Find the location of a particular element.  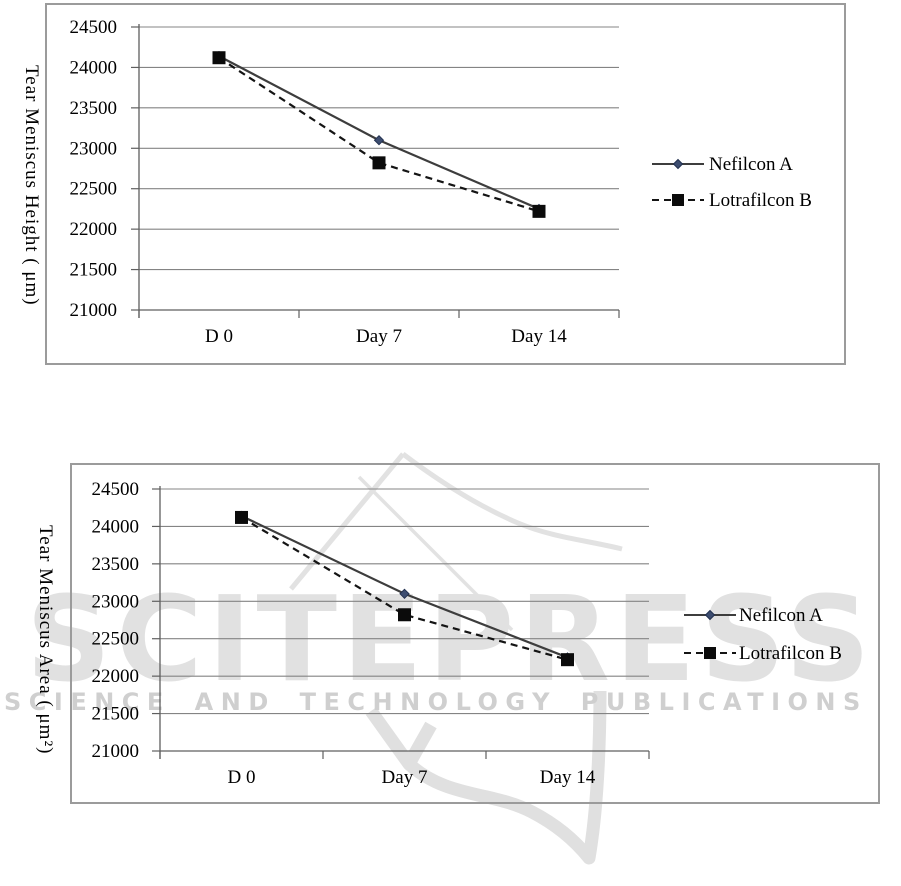

logo-checkmark-arm is located at coordinates (420, 744).